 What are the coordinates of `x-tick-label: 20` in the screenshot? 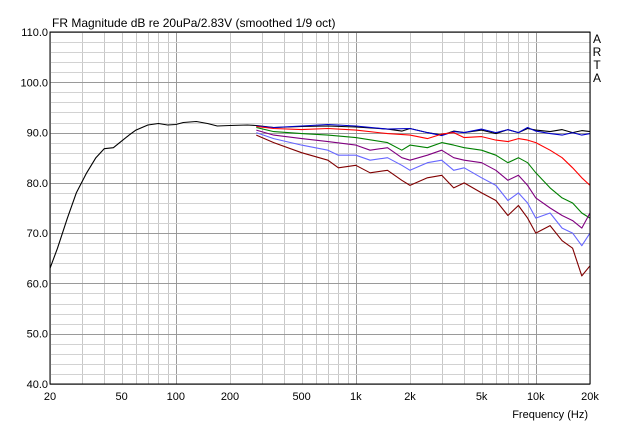 It's located at (50, 397).